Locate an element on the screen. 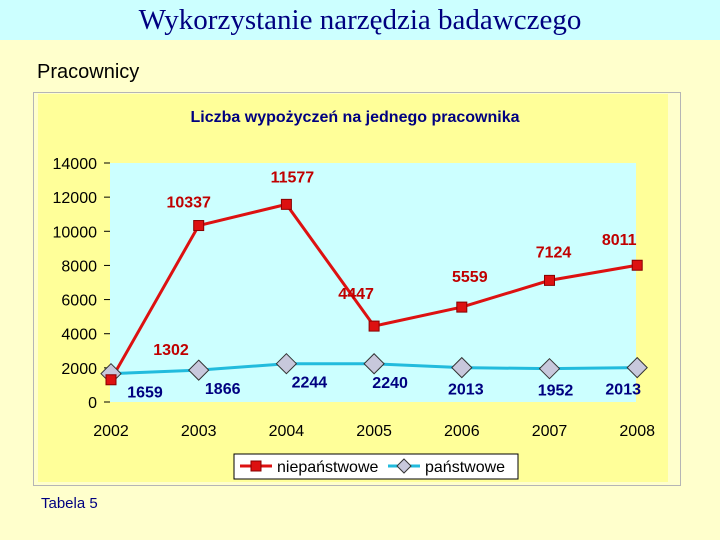 The height and width of the screenshot is (540, 720). x-tick-label: 2003 is located at coordinates (199, 431).